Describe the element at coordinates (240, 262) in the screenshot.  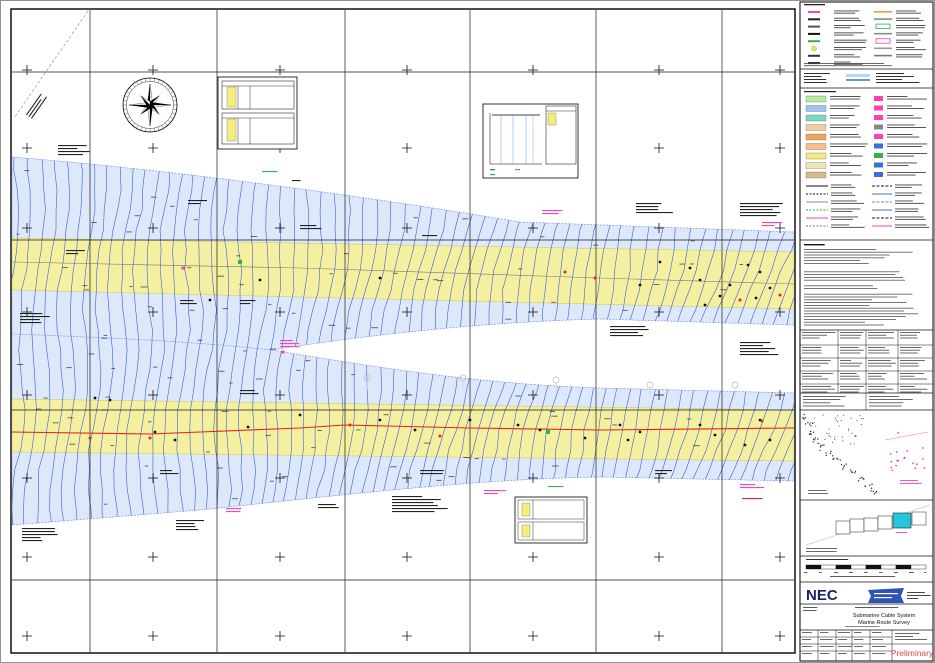
I see `target-point-green` at that location.